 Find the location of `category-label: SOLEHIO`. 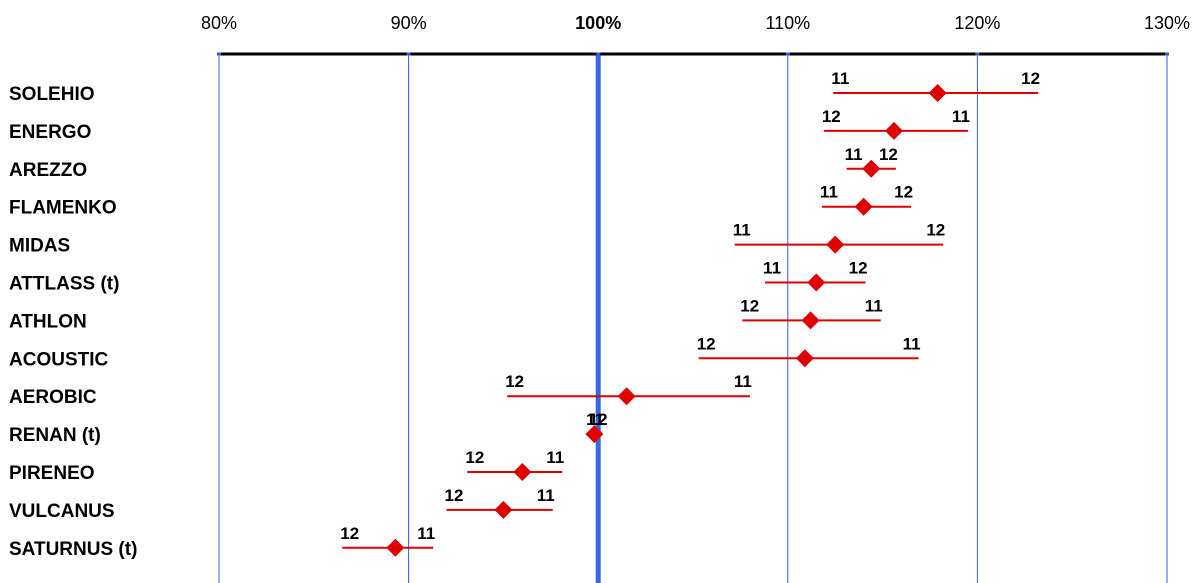

category-label: SOLEHIO is located at coordinates (52, 94).